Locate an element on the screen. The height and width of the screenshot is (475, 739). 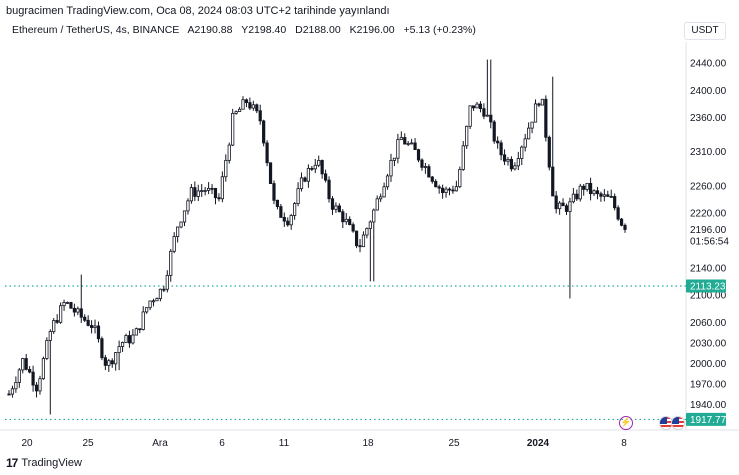
us-flag-icon is located at coordinates (678, 423).